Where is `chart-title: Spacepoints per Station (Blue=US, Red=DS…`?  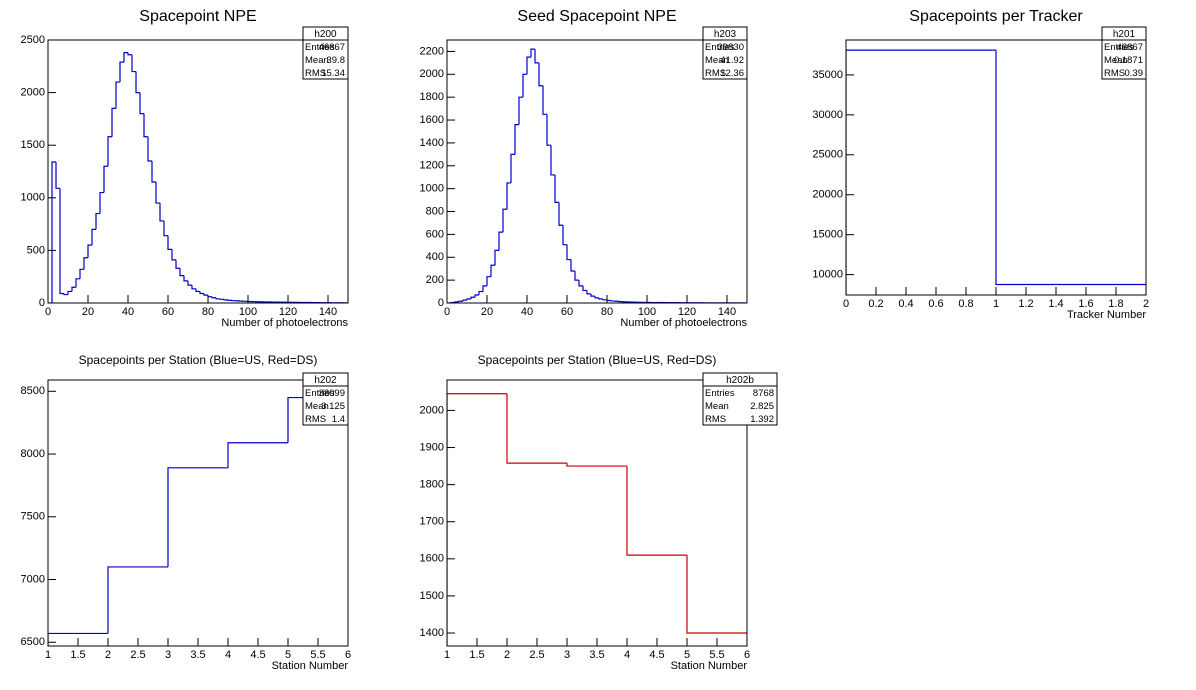 chart-title: Spacepoints per Station (Blue=US, Red=DS… is located at coordinates (597, 360).